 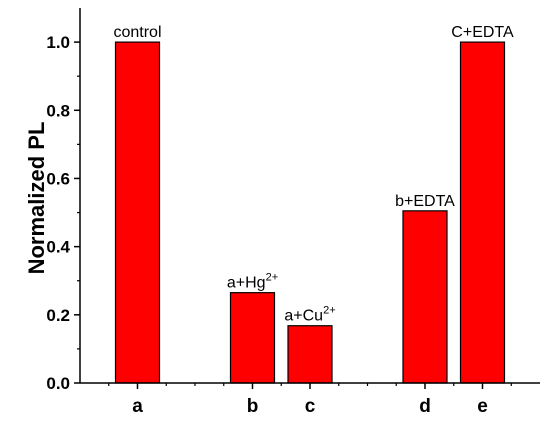 I want to click on y-tick-label: 0.6, so click(x=58, y=178).